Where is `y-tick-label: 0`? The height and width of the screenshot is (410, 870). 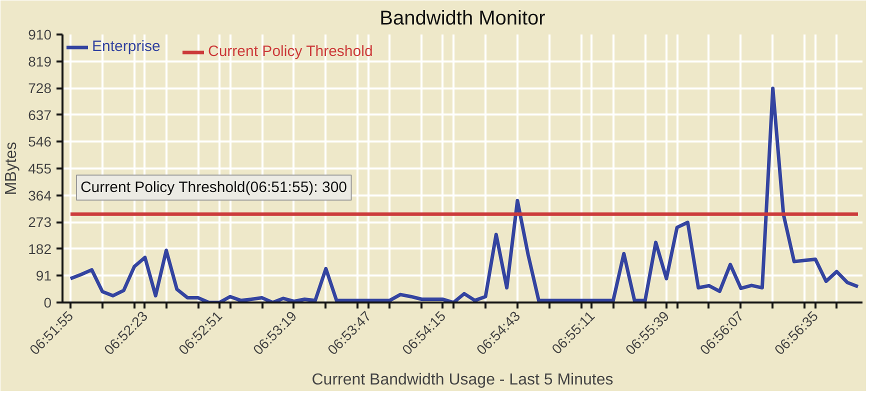 y-tick-label: 0 is located at coordinates (48, 302).